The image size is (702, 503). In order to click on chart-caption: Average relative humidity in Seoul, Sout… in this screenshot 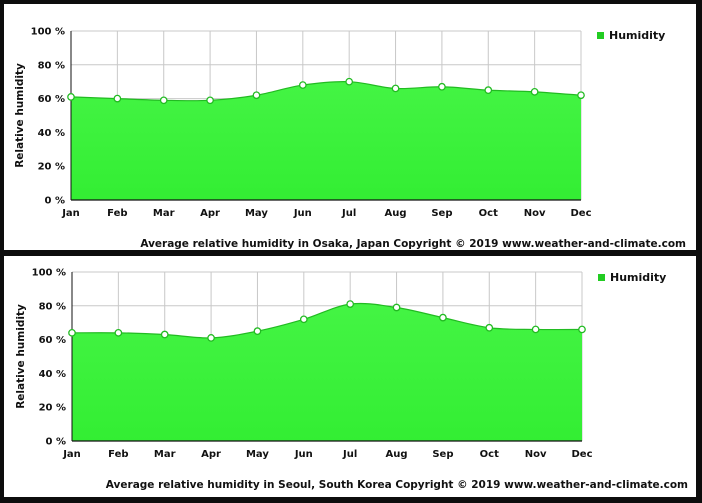, I will do `click(397, 485)`.